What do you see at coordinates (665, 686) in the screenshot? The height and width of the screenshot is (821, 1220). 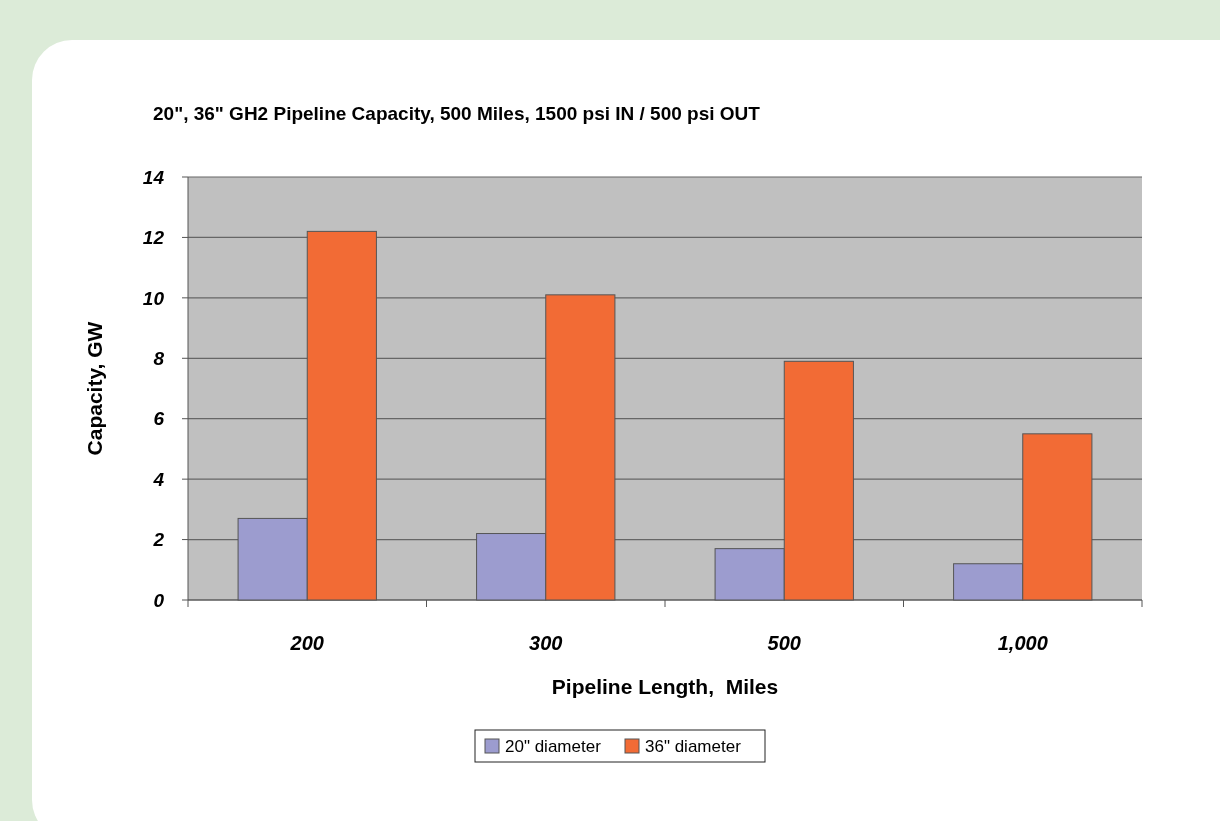 I see `x-axis-title: Pipeline Length, Miles` at bounding box center [665, 686].